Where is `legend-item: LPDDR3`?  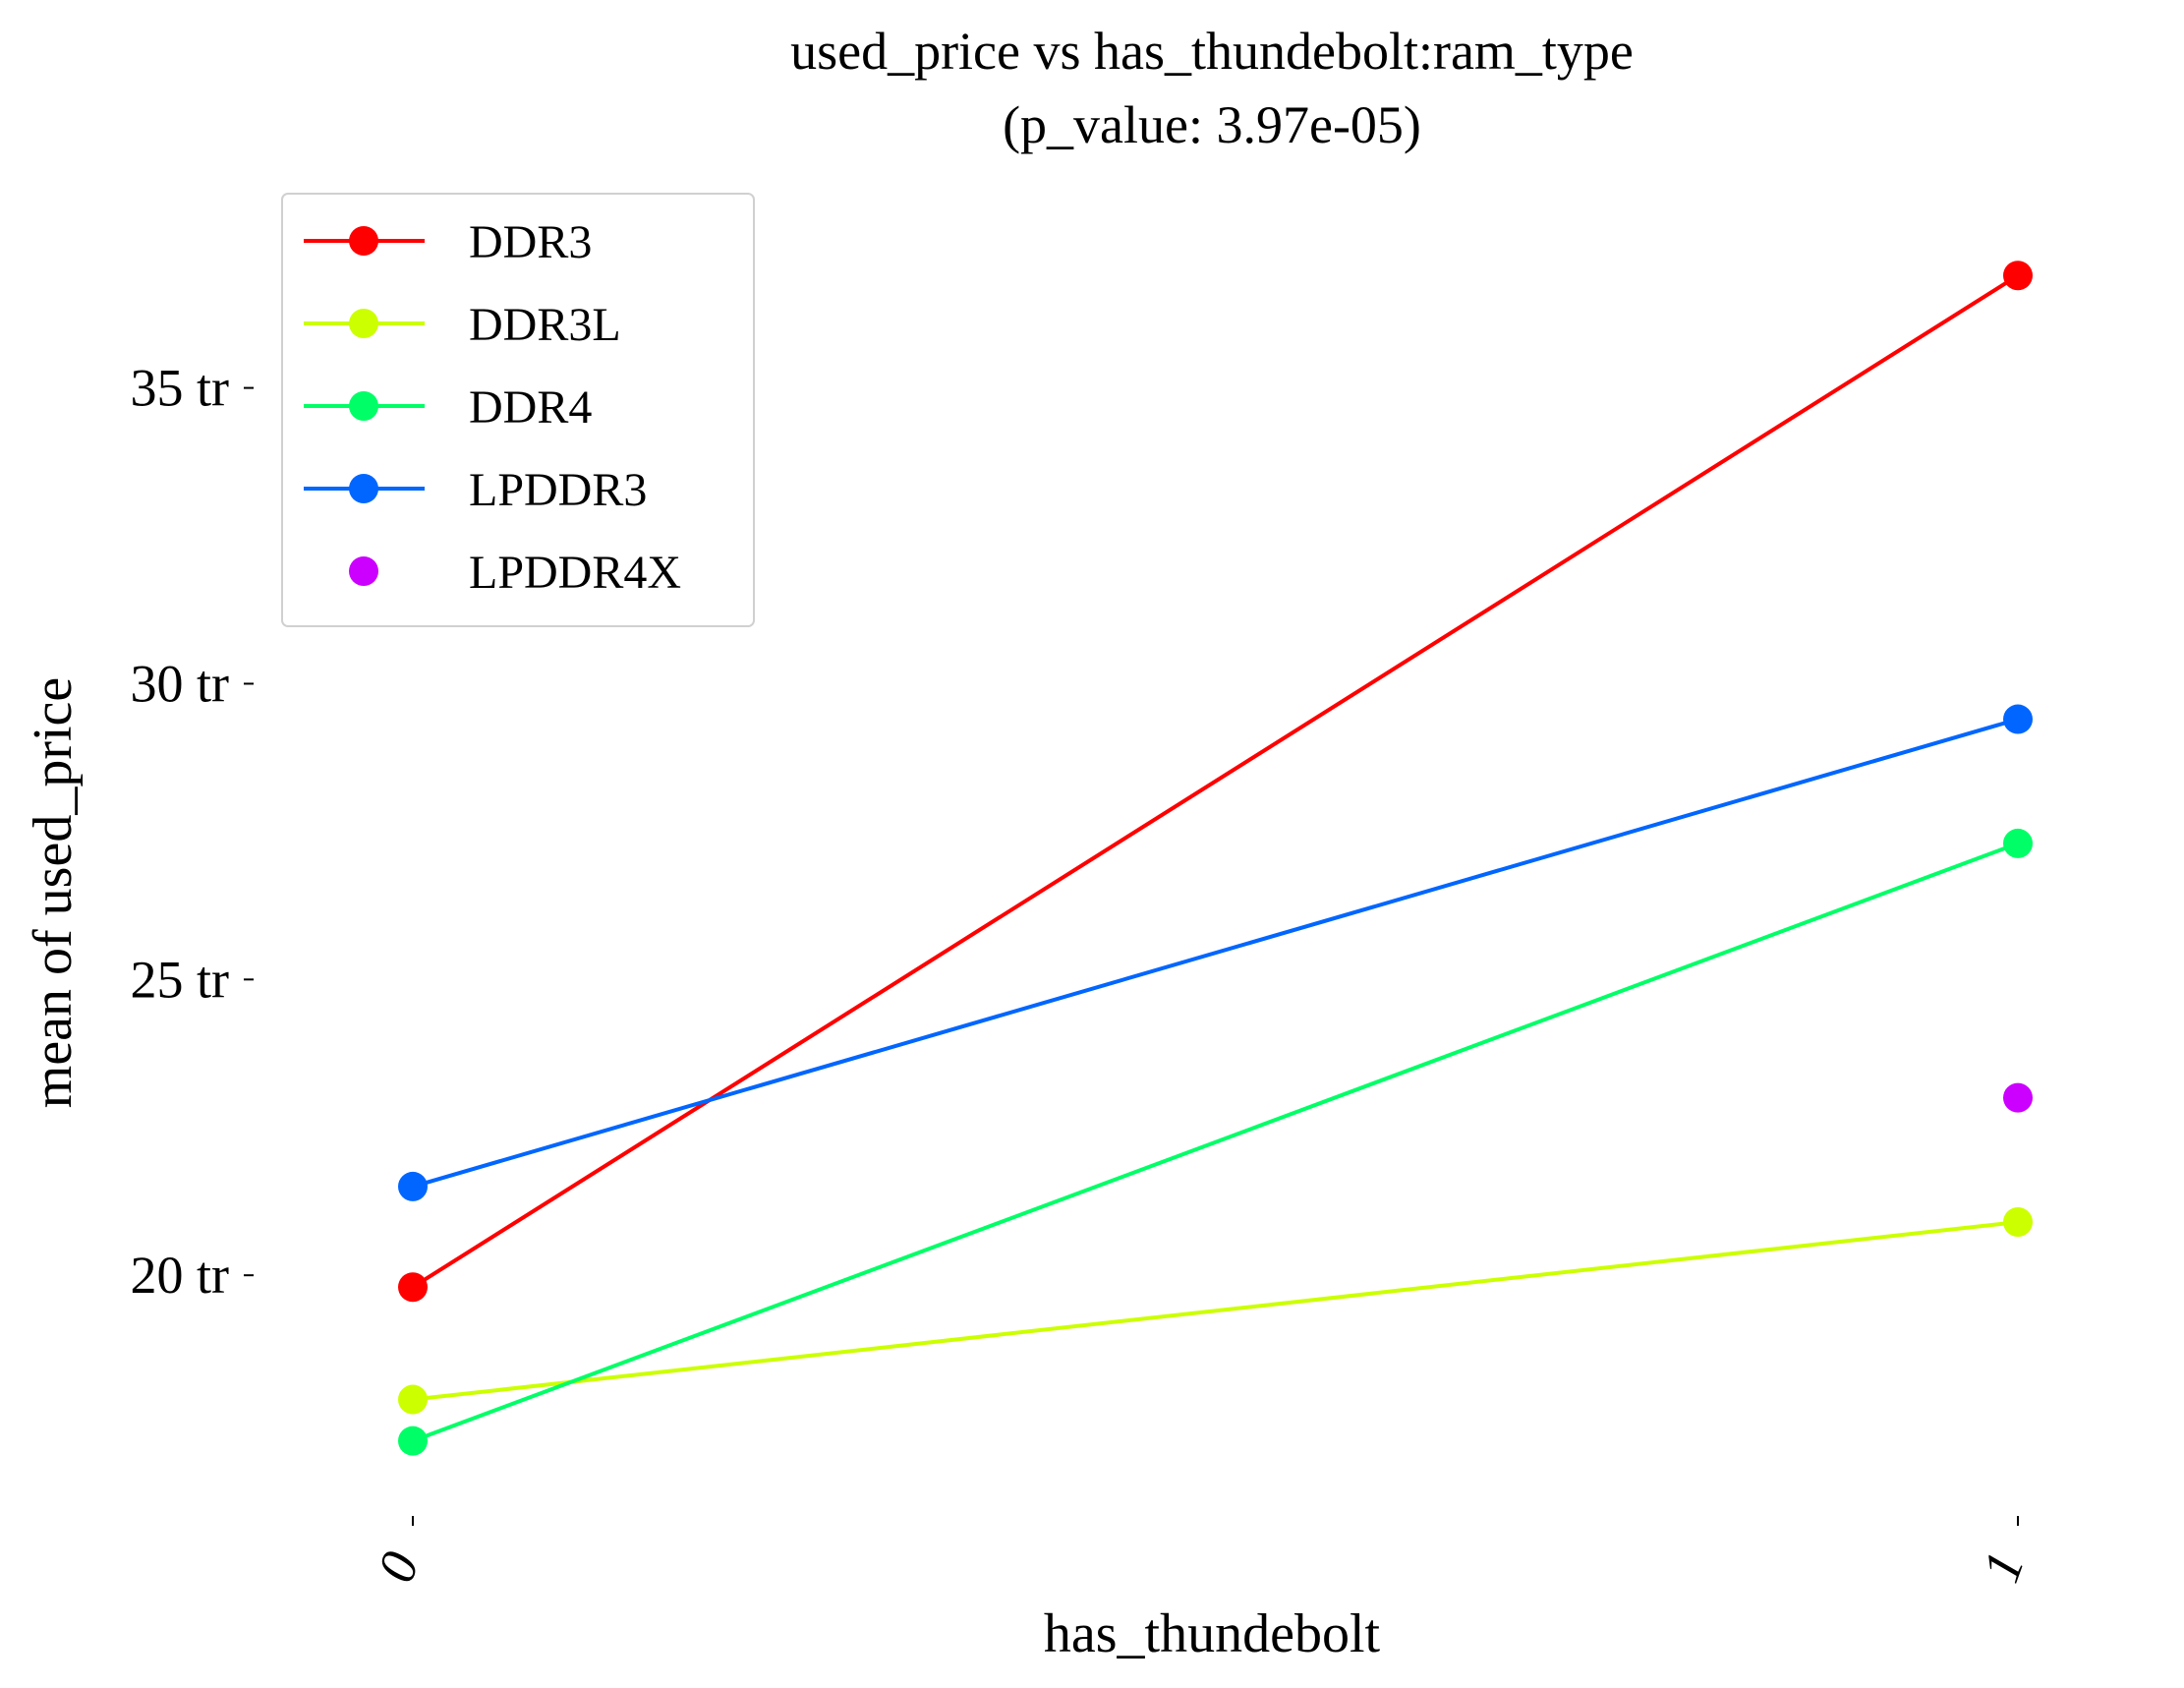
legend-item: LPDDR3 is located at coordinates (475, 490).